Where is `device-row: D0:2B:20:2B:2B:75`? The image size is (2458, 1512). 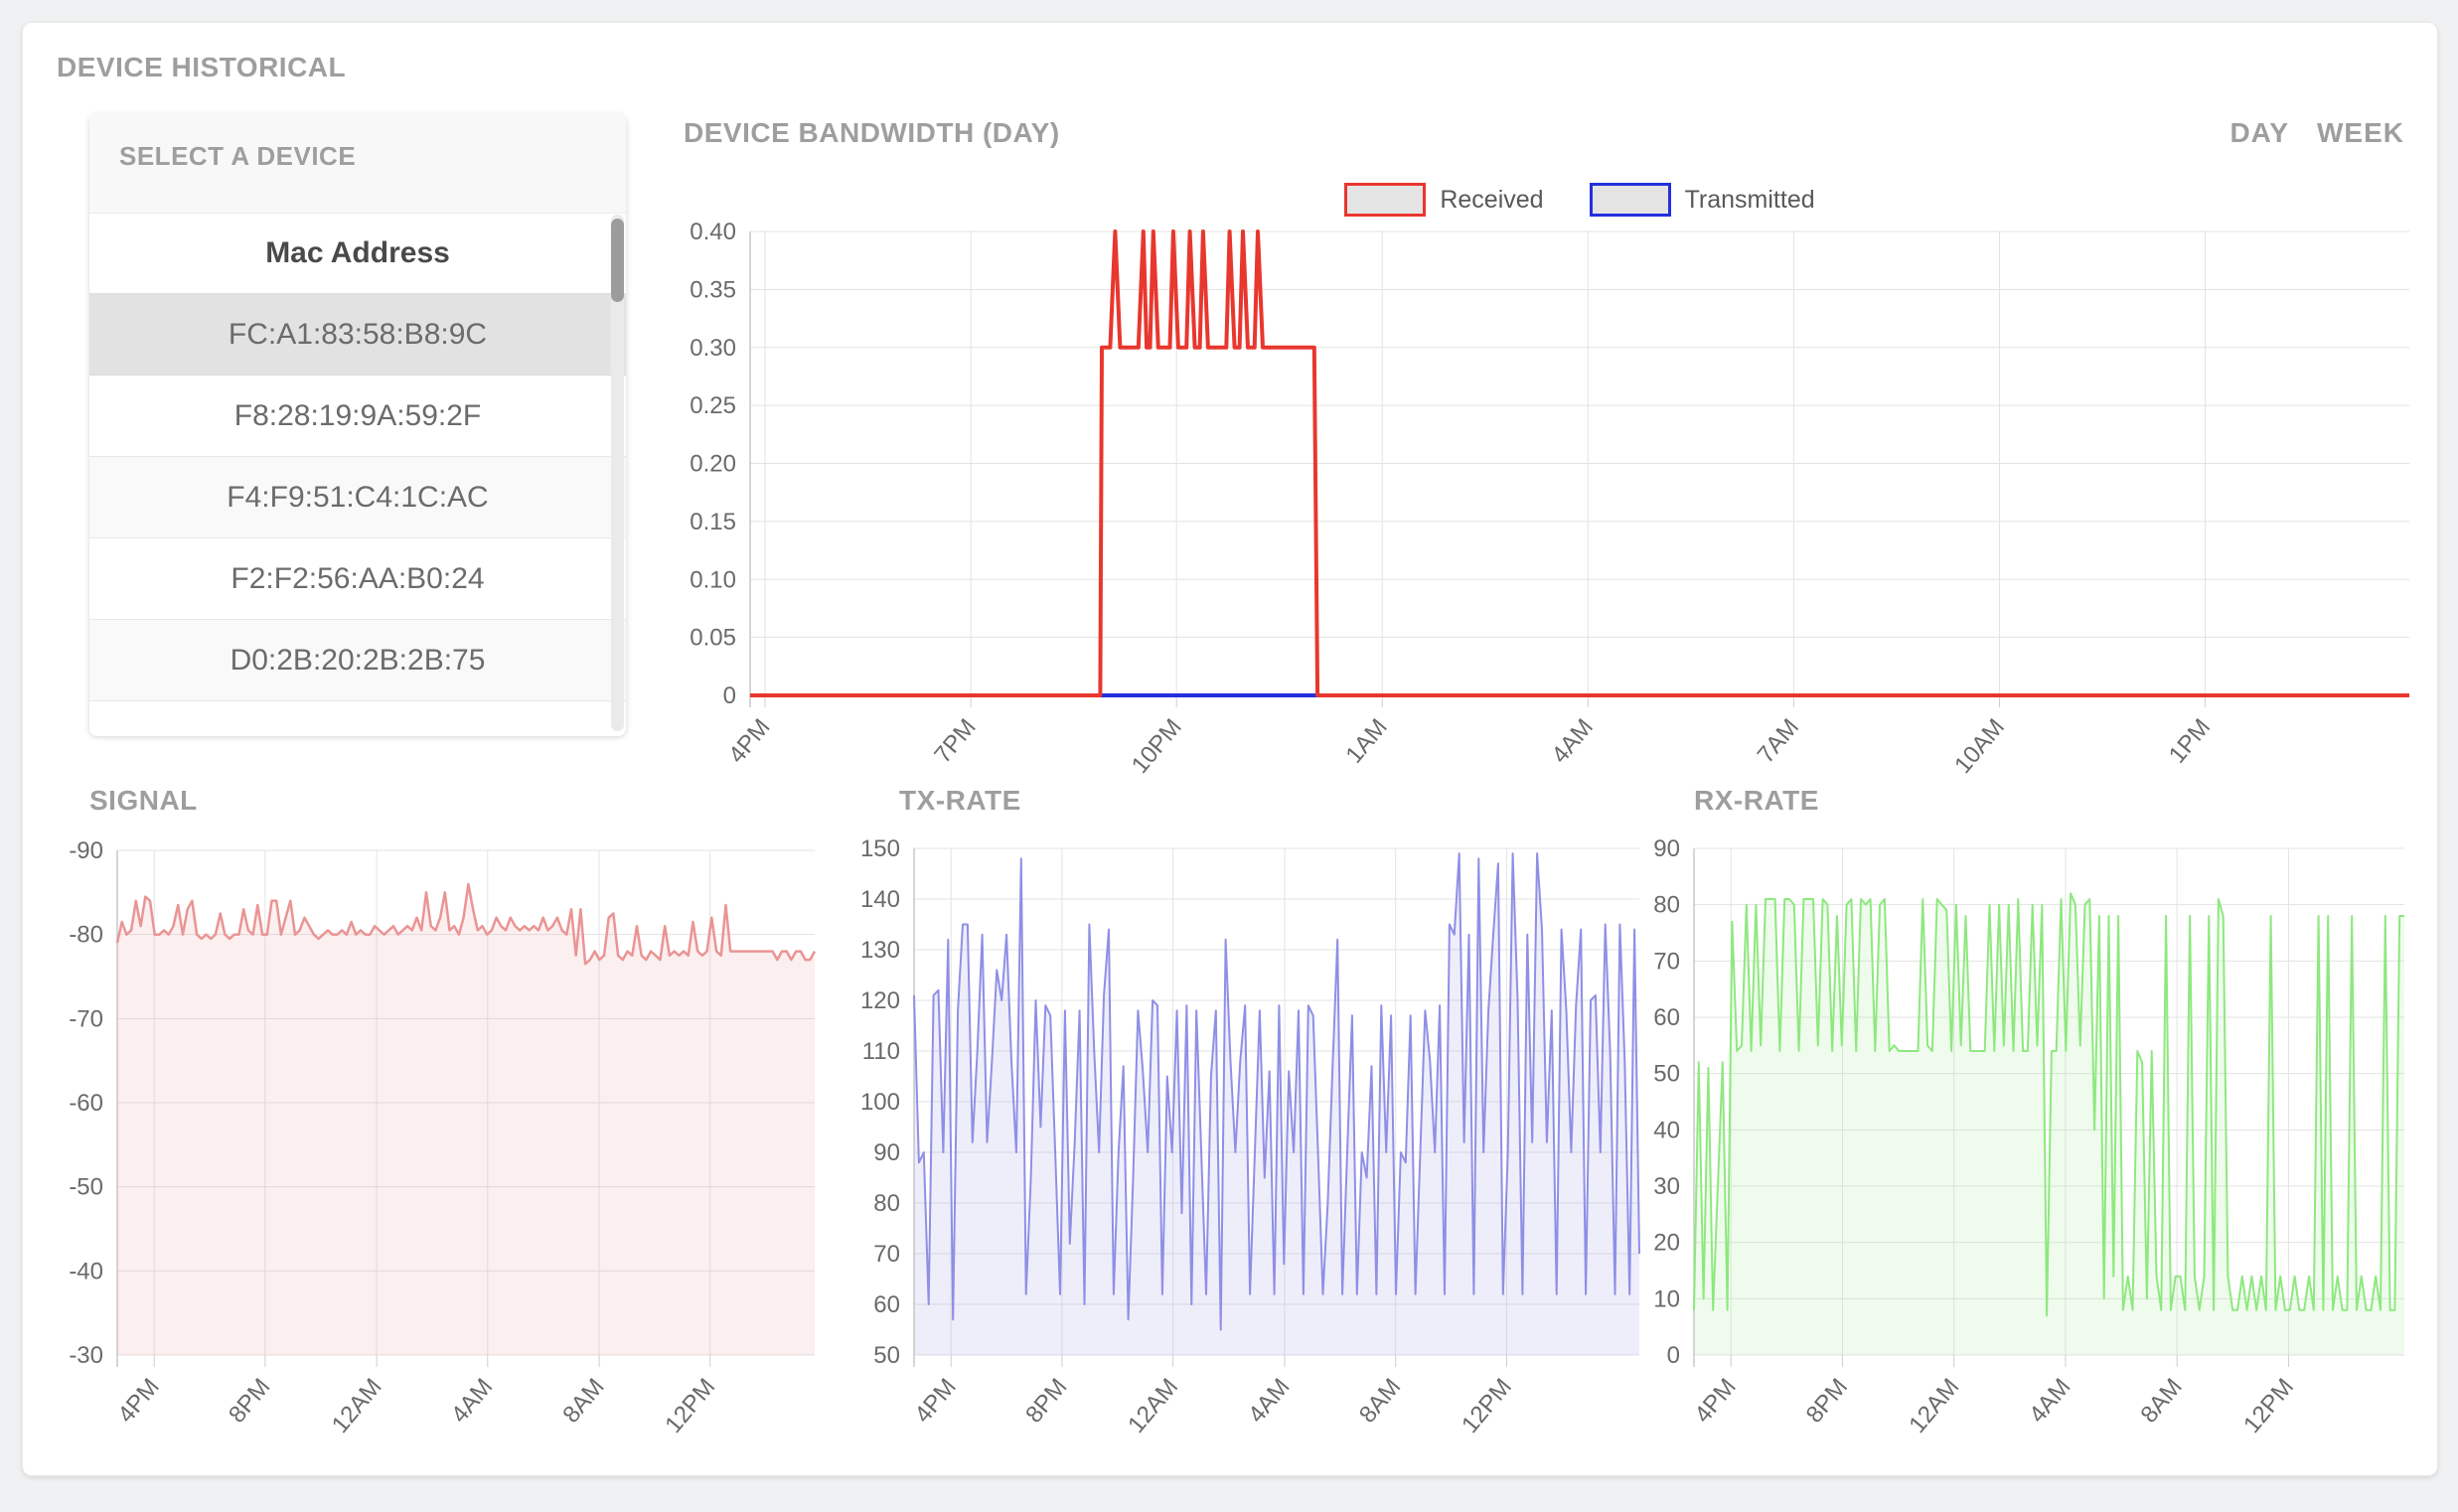 device-row: D0:2B:20:2B:2B:75 is located at coordinates (357, 660).